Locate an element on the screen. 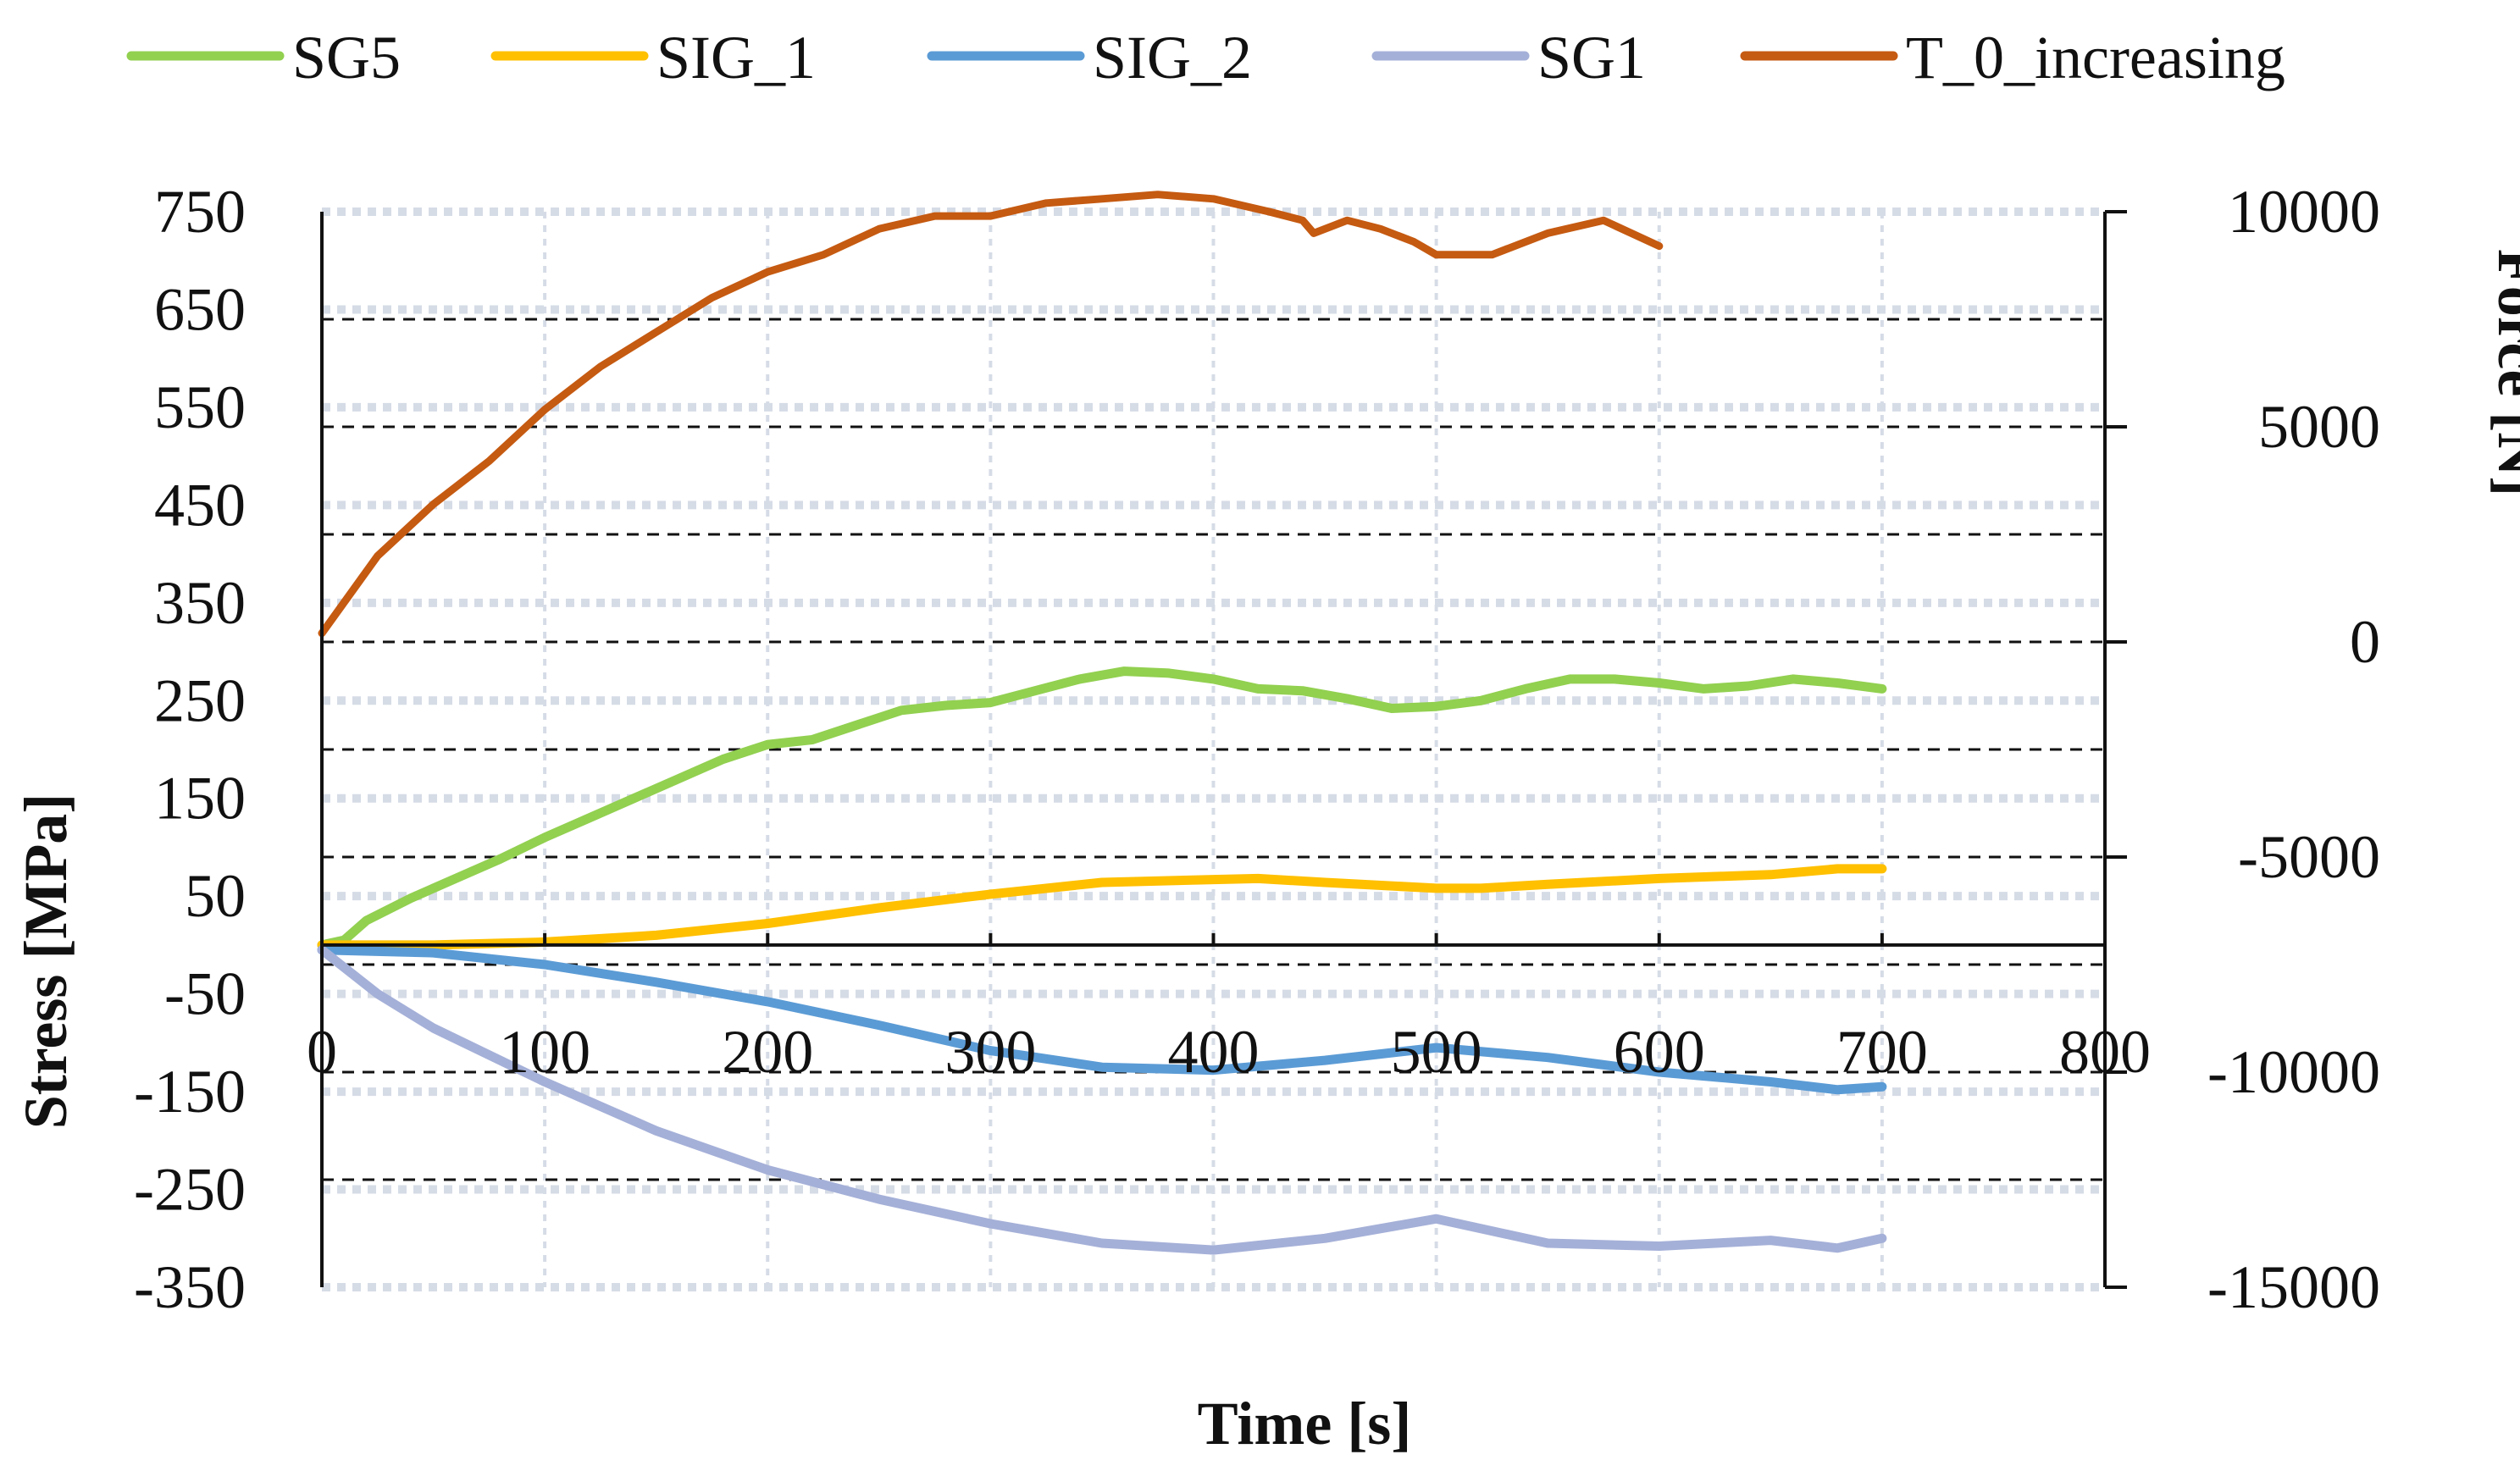 The width and height of the screenshot is (2520, 1482). series-line-sg1 is located at coordinates (1102, 1100).